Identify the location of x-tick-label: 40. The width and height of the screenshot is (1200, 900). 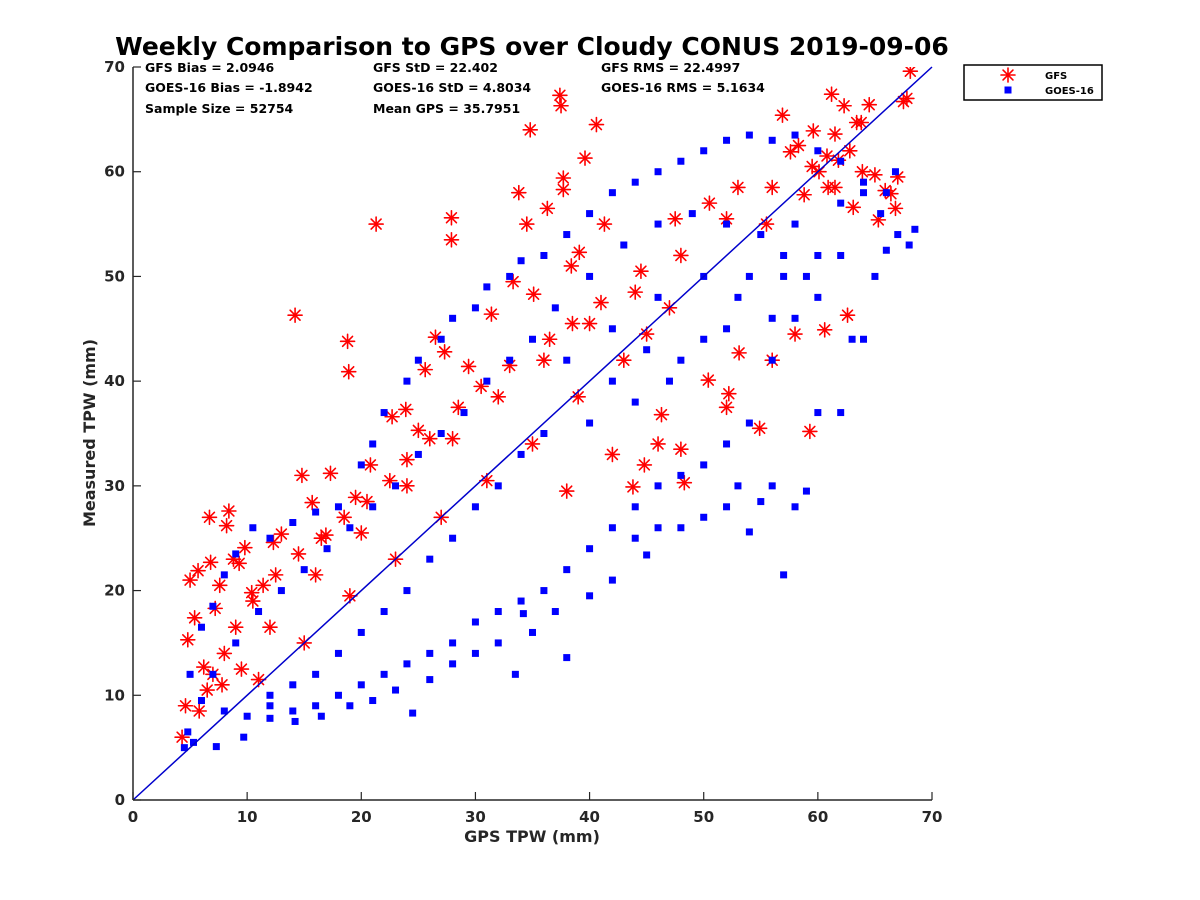
(589, 817).